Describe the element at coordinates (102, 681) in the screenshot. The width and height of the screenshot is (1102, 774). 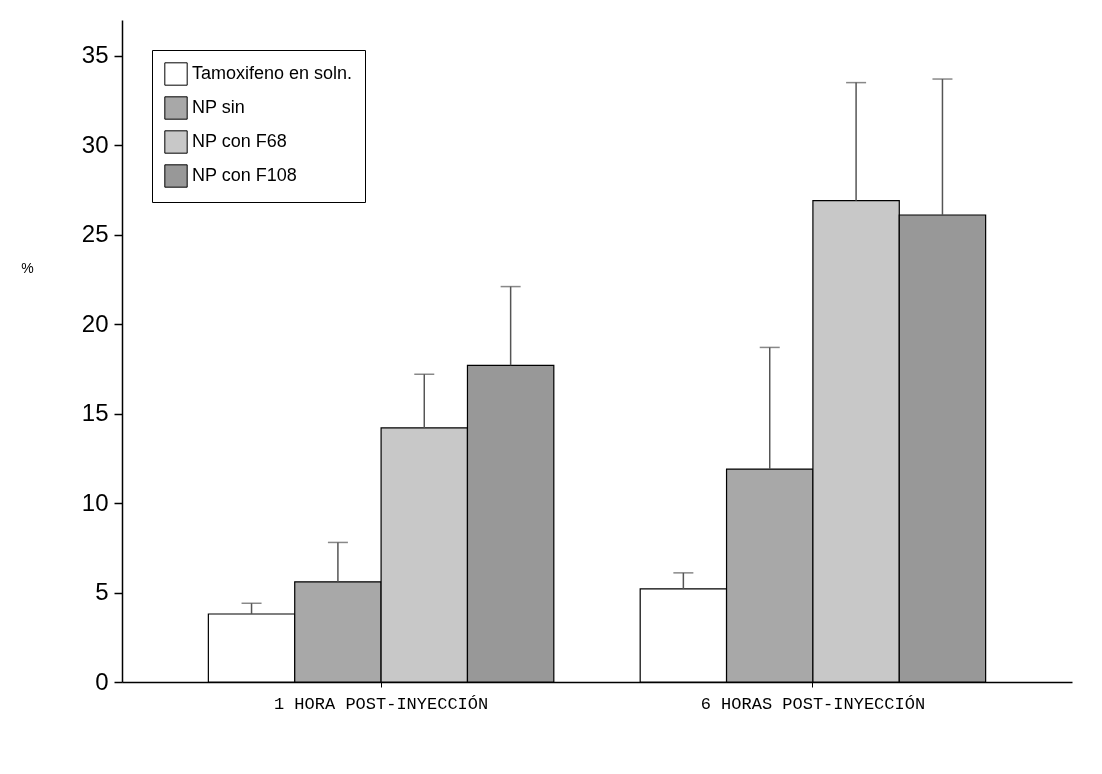
I see `y-tick-label: 0` at that location.